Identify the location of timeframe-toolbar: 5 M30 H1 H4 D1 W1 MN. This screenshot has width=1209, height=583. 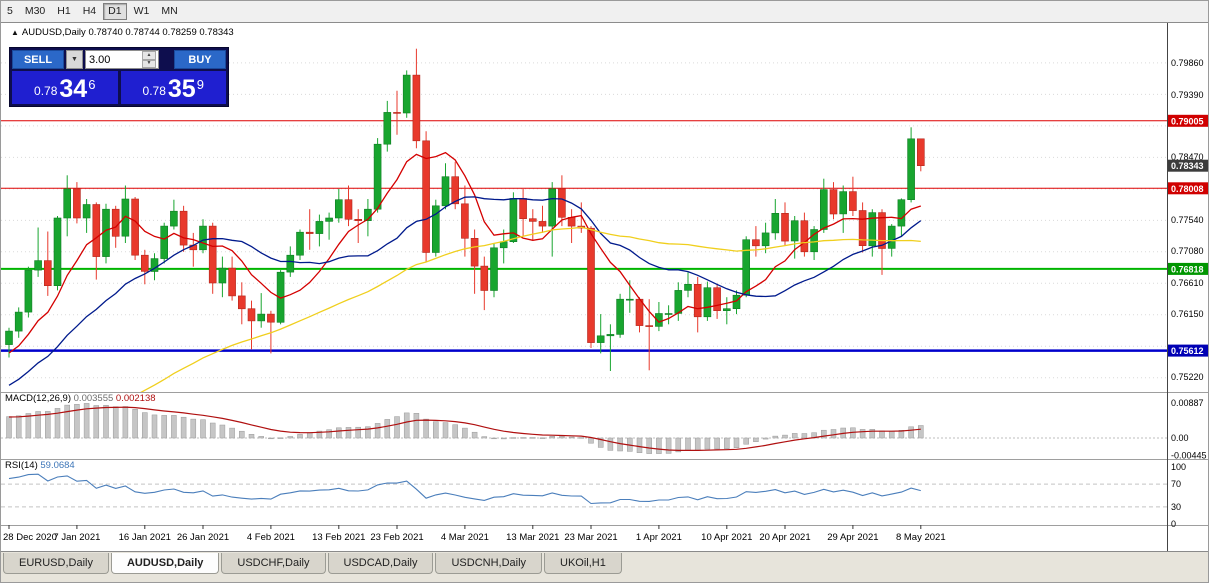
(604, 12).